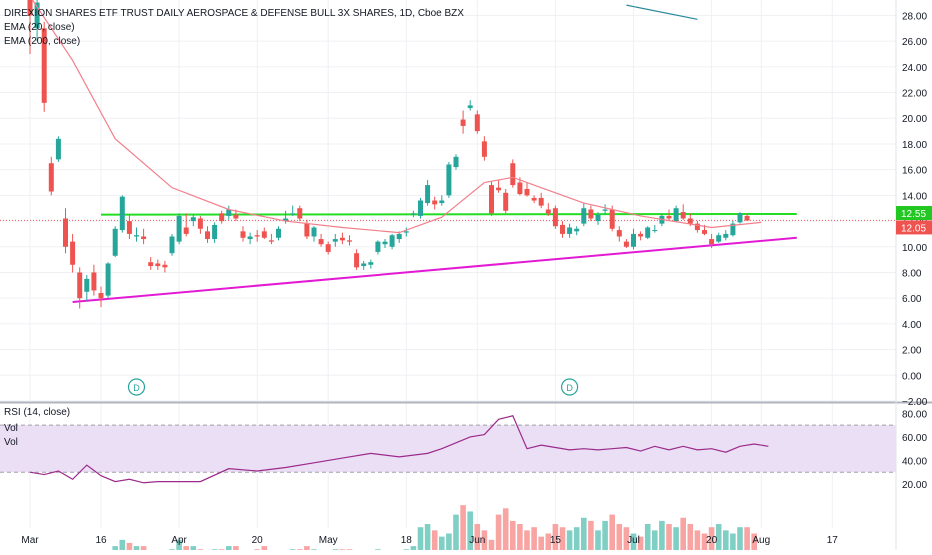 The image size is (932, 555). I want to click on price-tick-label: 18.00, so click(914, 145).